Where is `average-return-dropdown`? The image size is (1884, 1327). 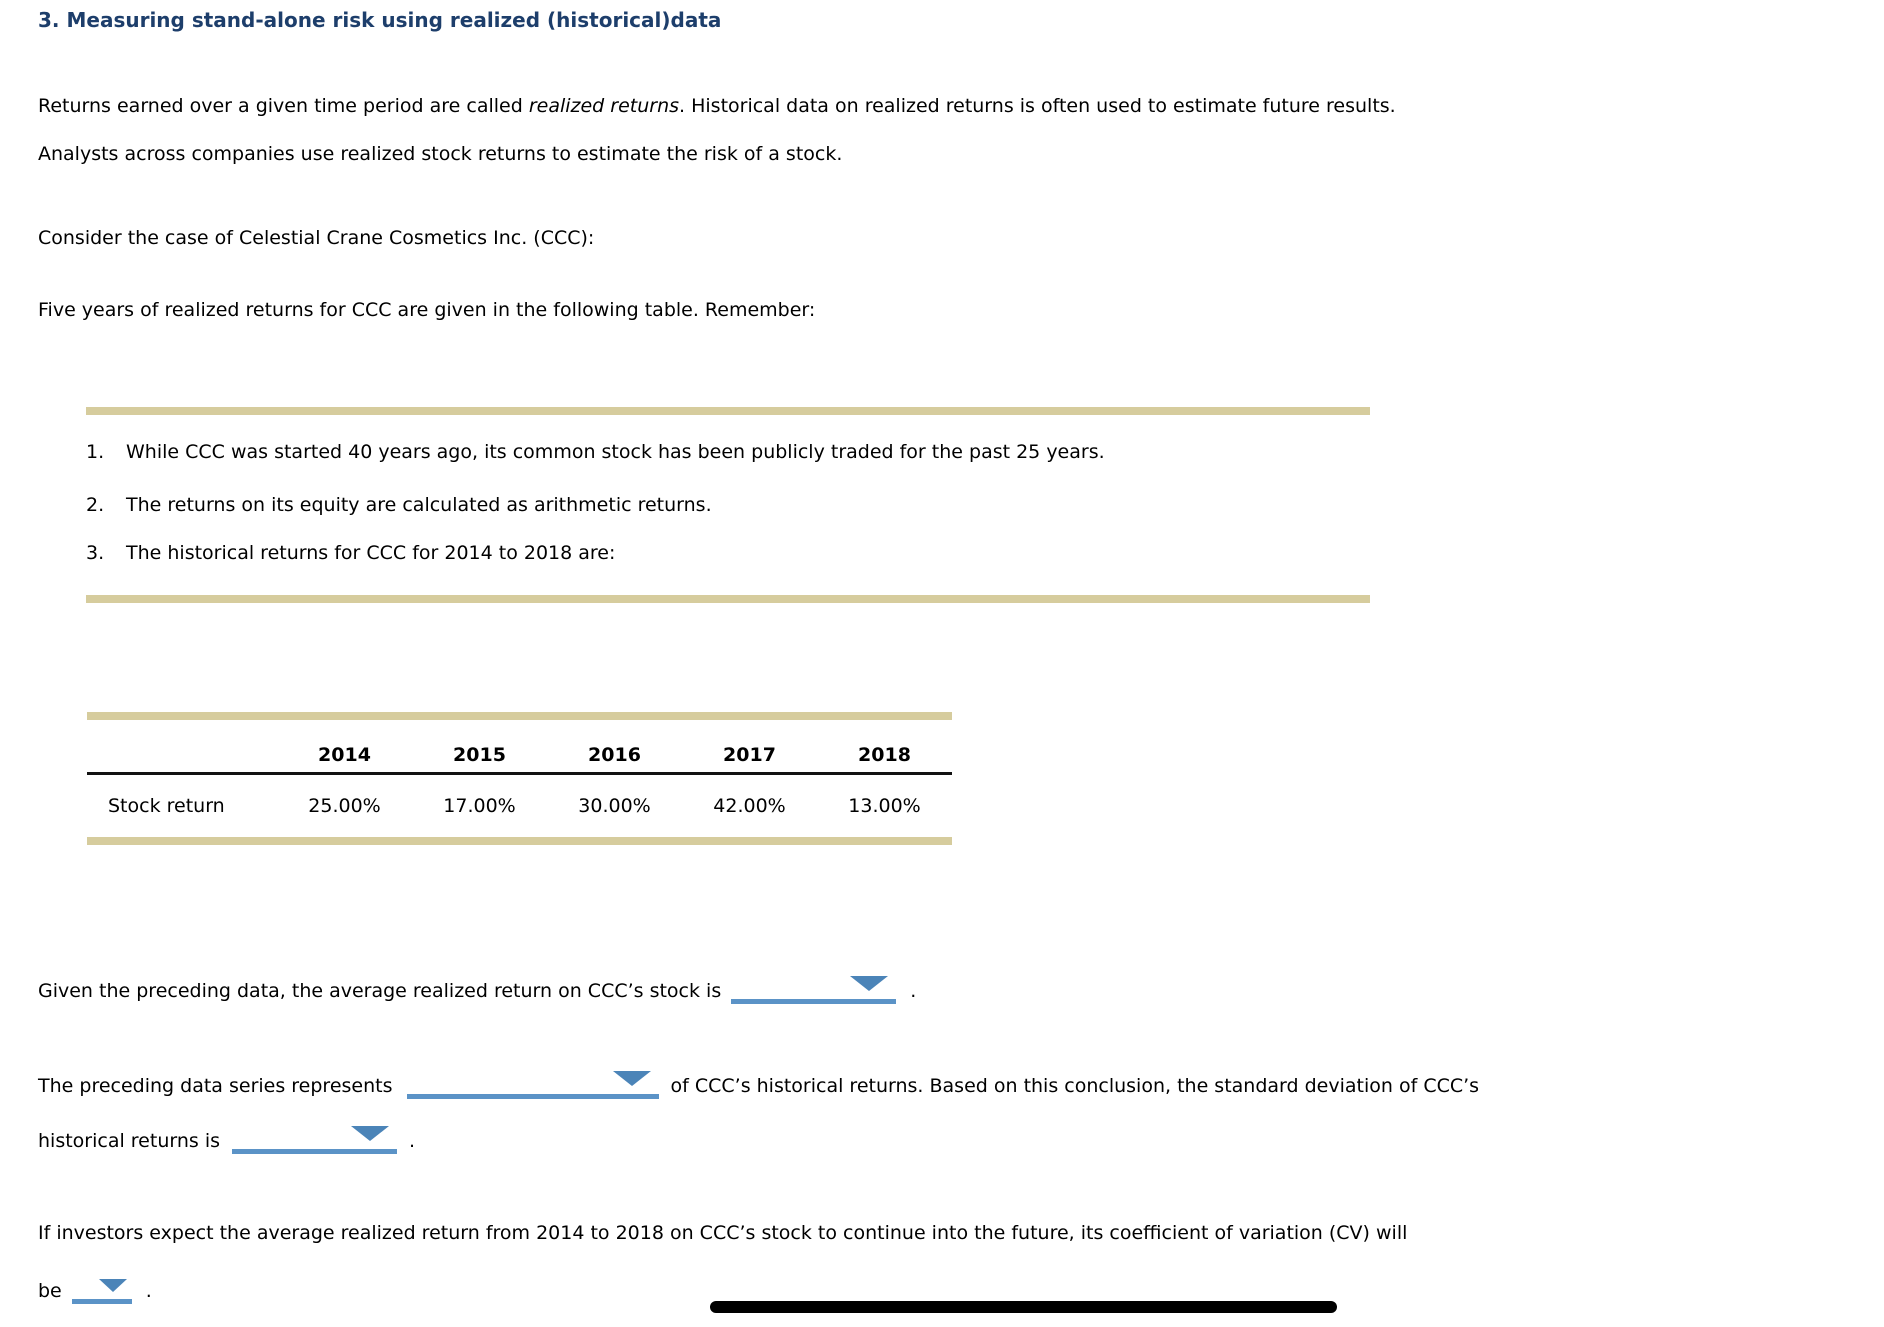 average-return-dropdown is located at coordinates (814, 990).